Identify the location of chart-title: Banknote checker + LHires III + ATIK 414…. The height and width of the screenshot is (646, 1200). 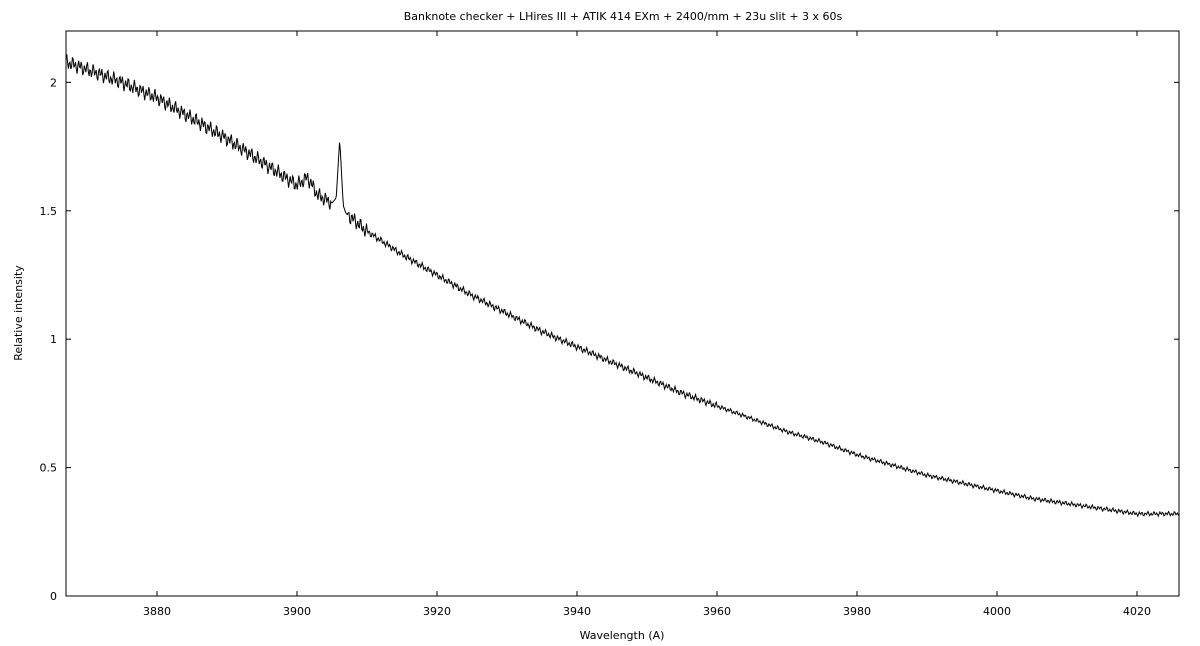
(623, 16).